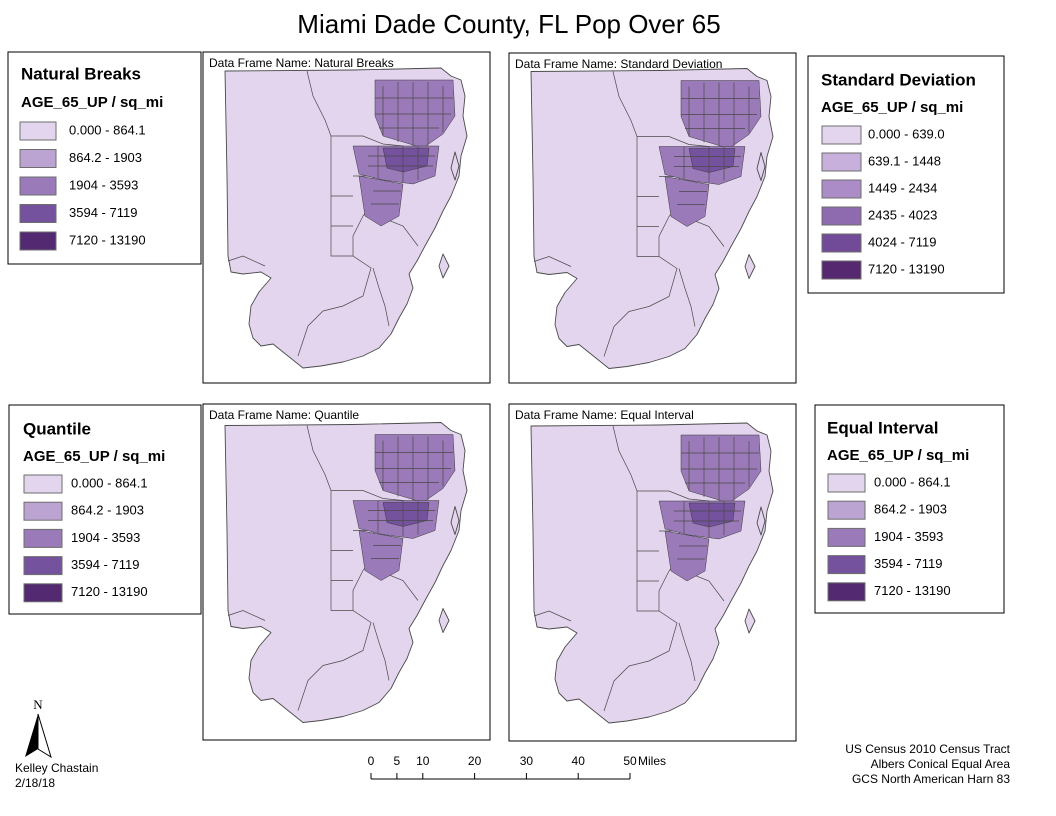 The width and height of the screenshot is (1056, 816). Describe the element at coordinates (652, 218) in the screenshot. I see `data-frame: Data Frame Name: Standard Deviation` at that location.